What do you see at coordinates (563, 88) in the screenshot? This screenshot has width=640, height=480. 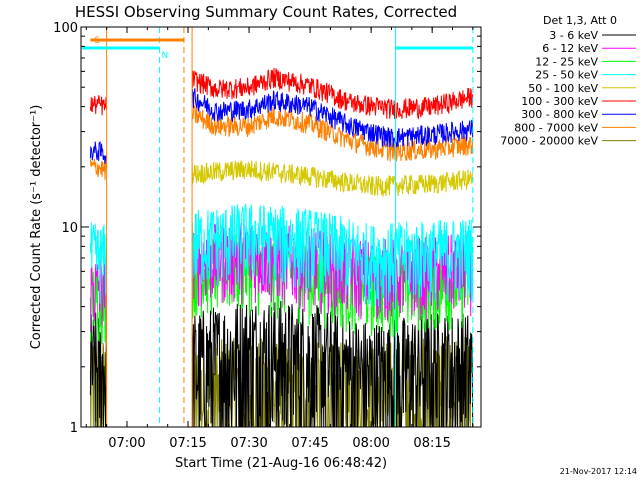 I see `legend-entry-label: 50 - 100 keV` at bounding box center [563, 88].